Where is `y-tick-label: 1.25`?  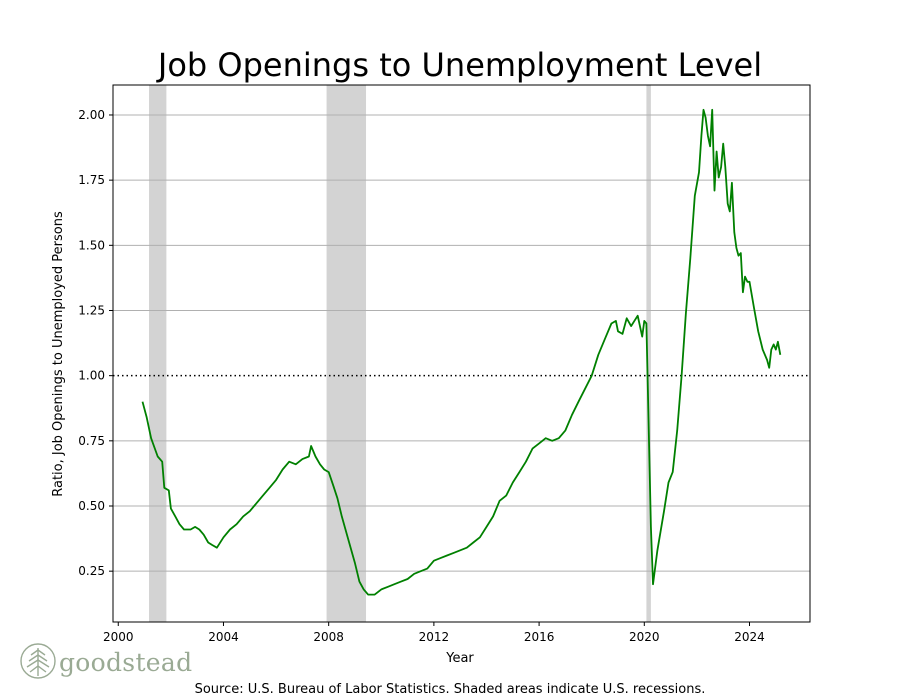
y-tick-label: 1.25 is located at coordinates (91, 310).